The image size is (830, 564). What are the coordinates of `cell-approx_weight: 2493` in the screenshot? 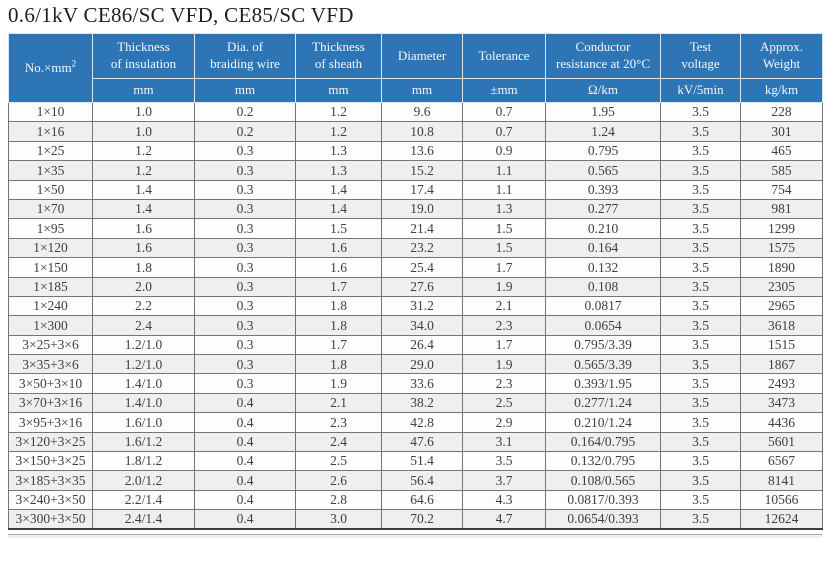 It's located at (781, 383).